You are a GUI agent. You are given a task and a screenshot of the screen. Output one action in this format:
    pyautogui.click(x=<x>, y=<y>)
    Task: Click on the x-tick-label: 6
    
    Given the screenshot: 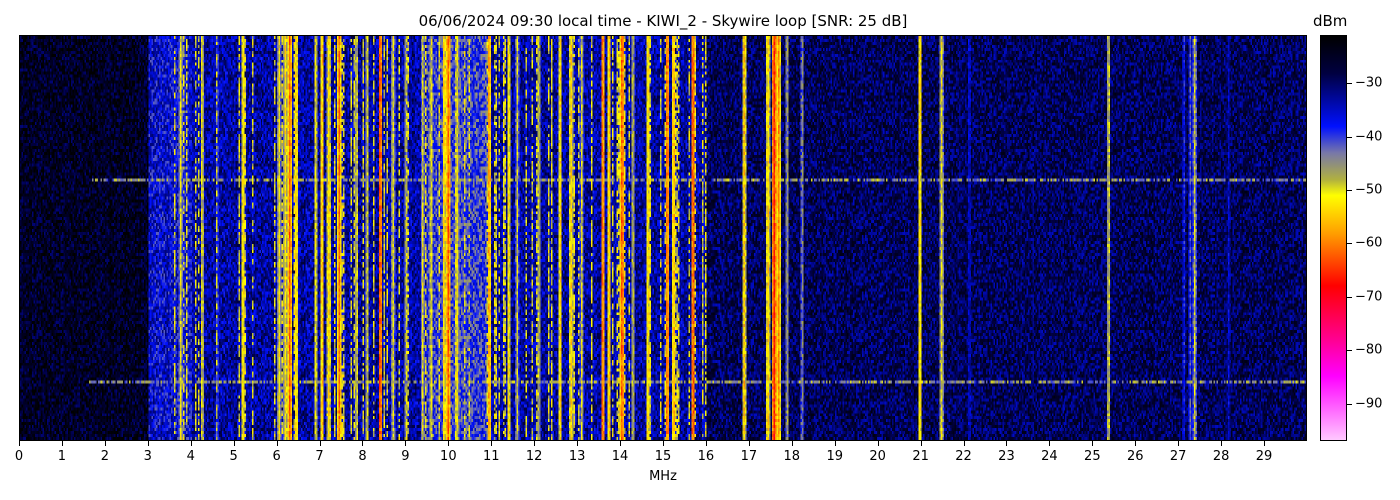 What is the action you would take?
    pyautogui.click(x=276, y=456)
    